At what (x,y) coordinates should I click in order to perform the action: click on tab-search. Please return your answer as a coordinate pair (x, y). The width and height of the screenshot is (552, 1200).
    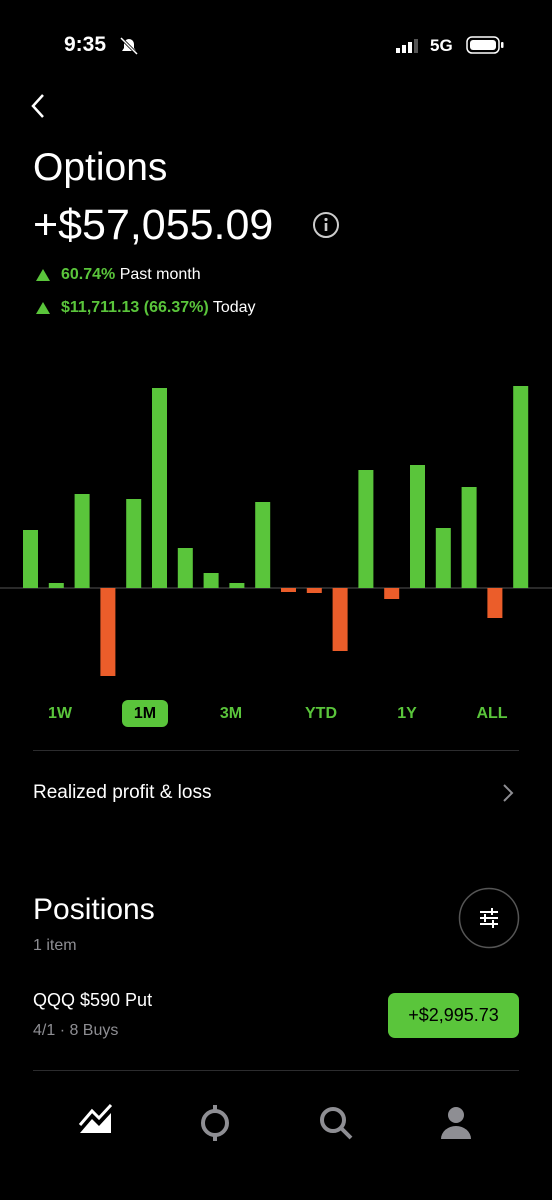
    Looking at the image, I should click on (336, 1123).